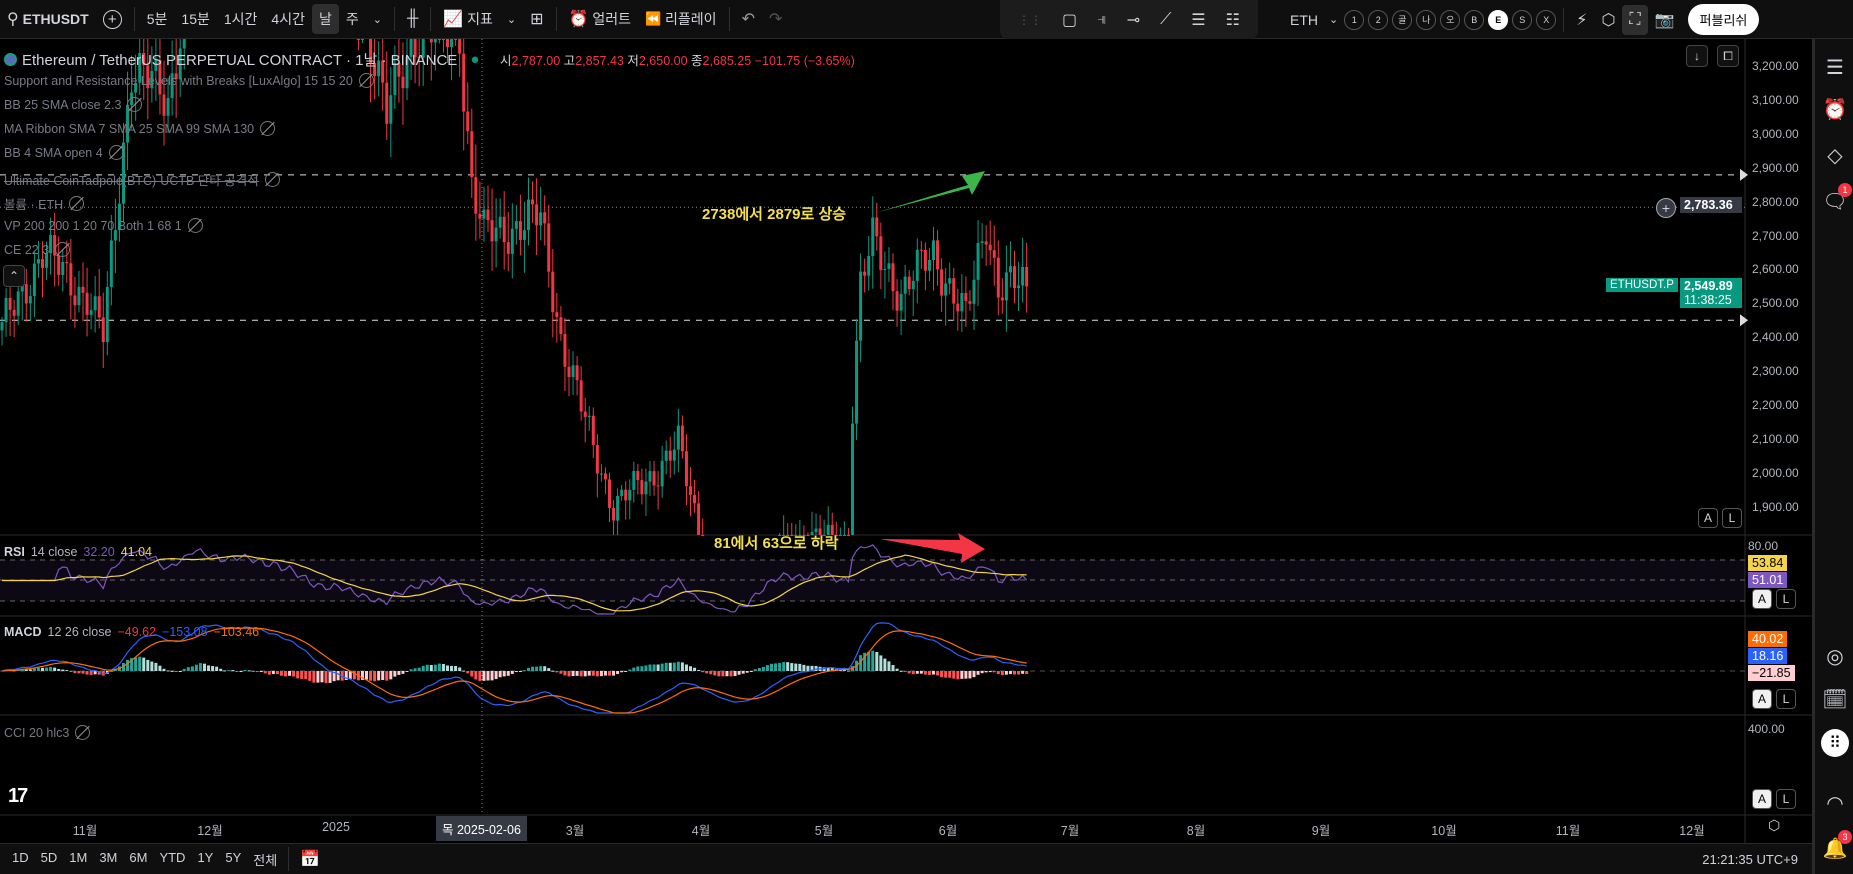  Describe the element at coordinates (680, 19) in the screenshot. I see `replay-button: ⏪ 리플레이` at that location.